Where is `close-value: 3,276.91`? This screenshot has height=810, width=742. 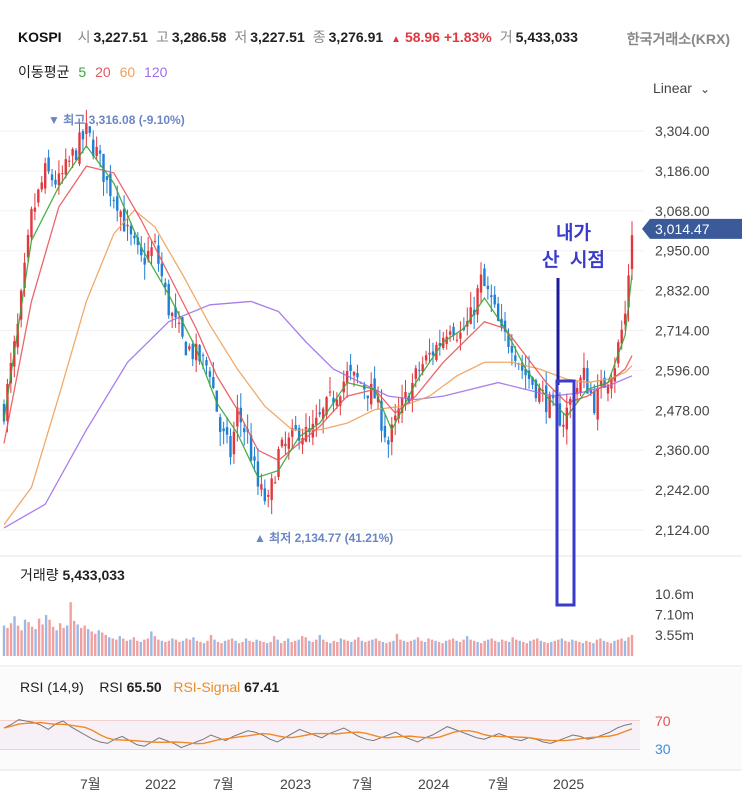 close-value: 3,276.91 is located at coordinates (356, 37).